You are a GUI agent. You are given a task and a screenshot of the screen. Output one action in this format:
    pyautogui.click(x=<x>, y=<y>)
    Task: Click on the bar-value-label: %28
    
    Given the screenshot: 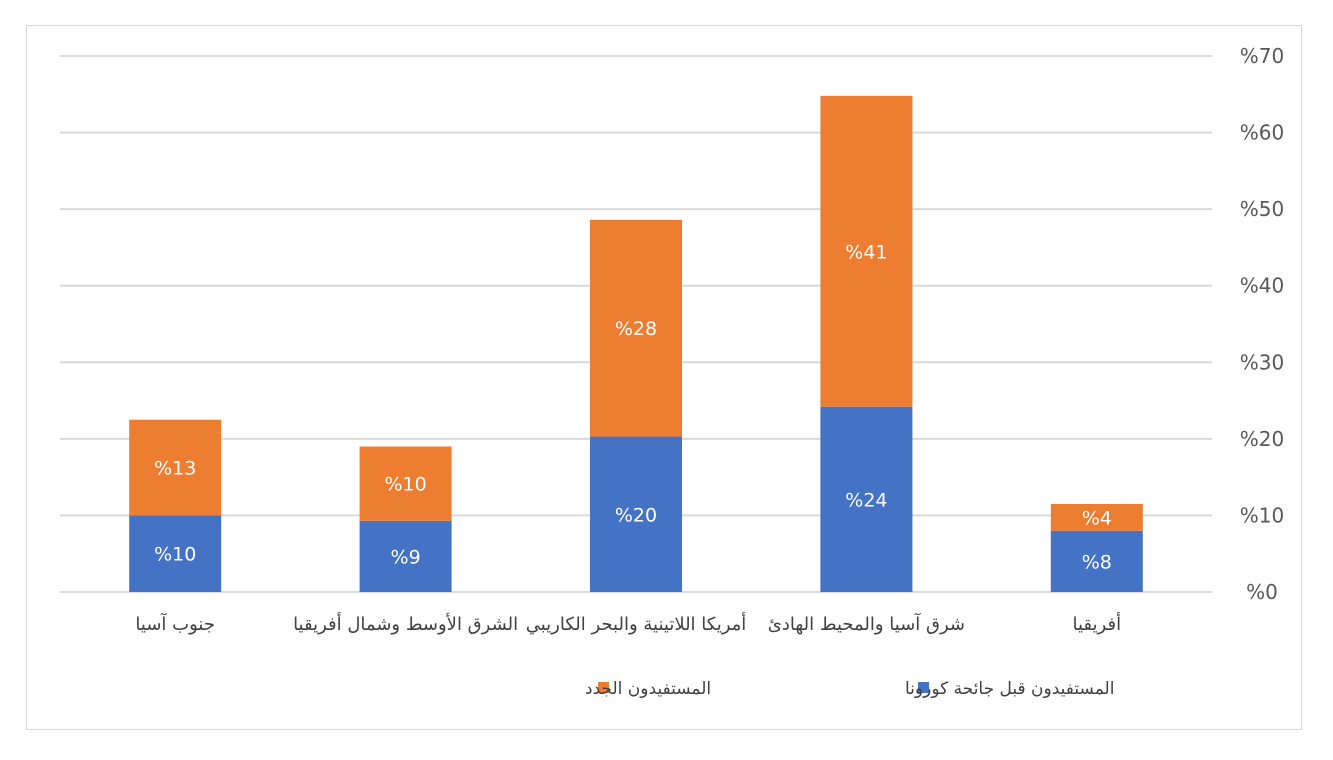 What is the action you would take?
    pyautogui.click(x=636, y=329)
    